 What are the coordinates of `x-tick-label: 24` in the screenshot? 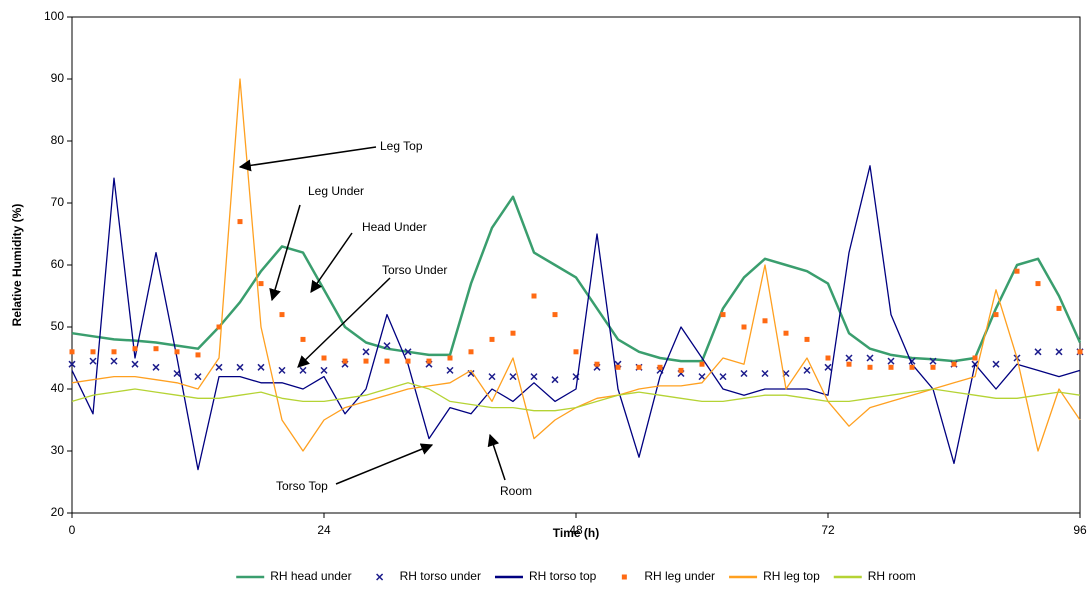 It's located at (324, 530).